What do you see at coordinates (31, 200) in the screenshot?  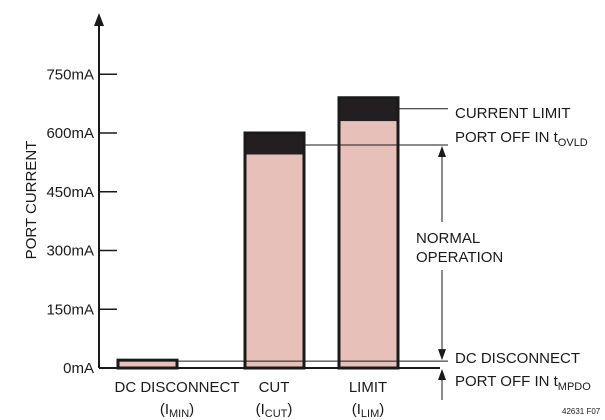 I see `y-axis-title: PORT CURRENT` at bounding box center [31, 200].